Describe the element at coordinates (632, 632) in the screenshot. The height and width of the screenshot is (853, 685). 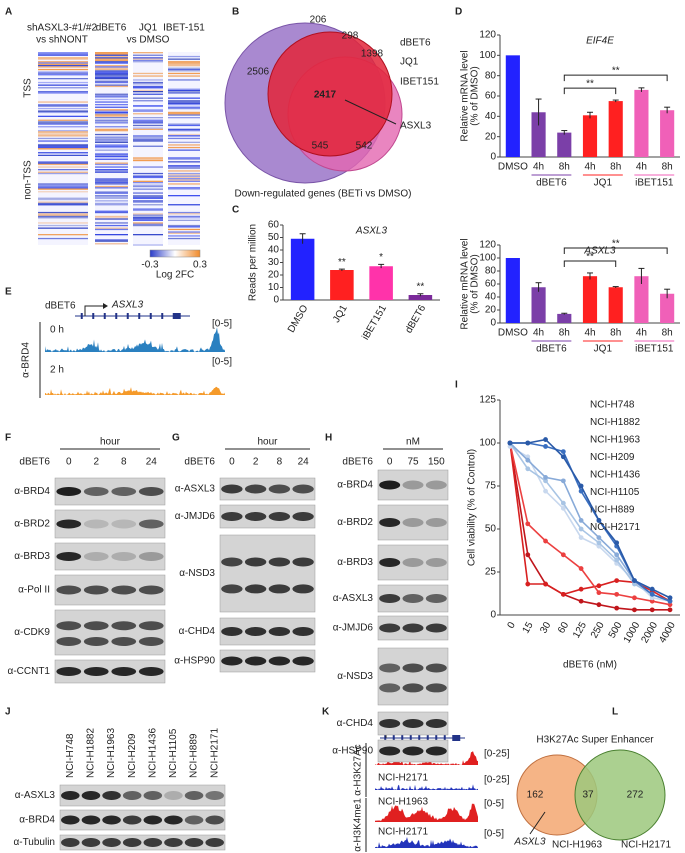
I see `x-tick-label: 1000` at that location.